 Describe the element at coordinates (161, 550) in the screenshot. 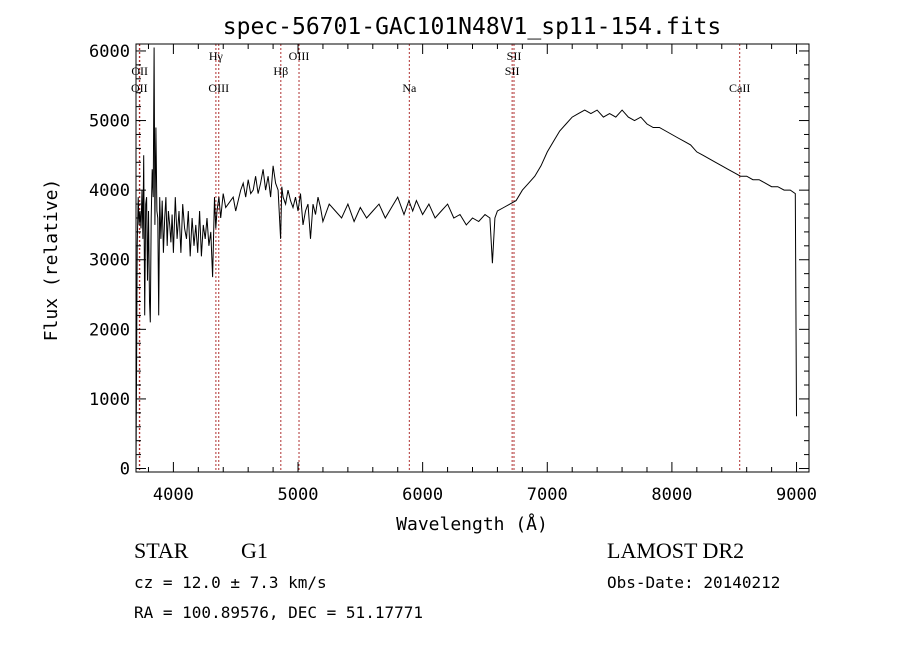

I see `object-class: STAR` at that location.